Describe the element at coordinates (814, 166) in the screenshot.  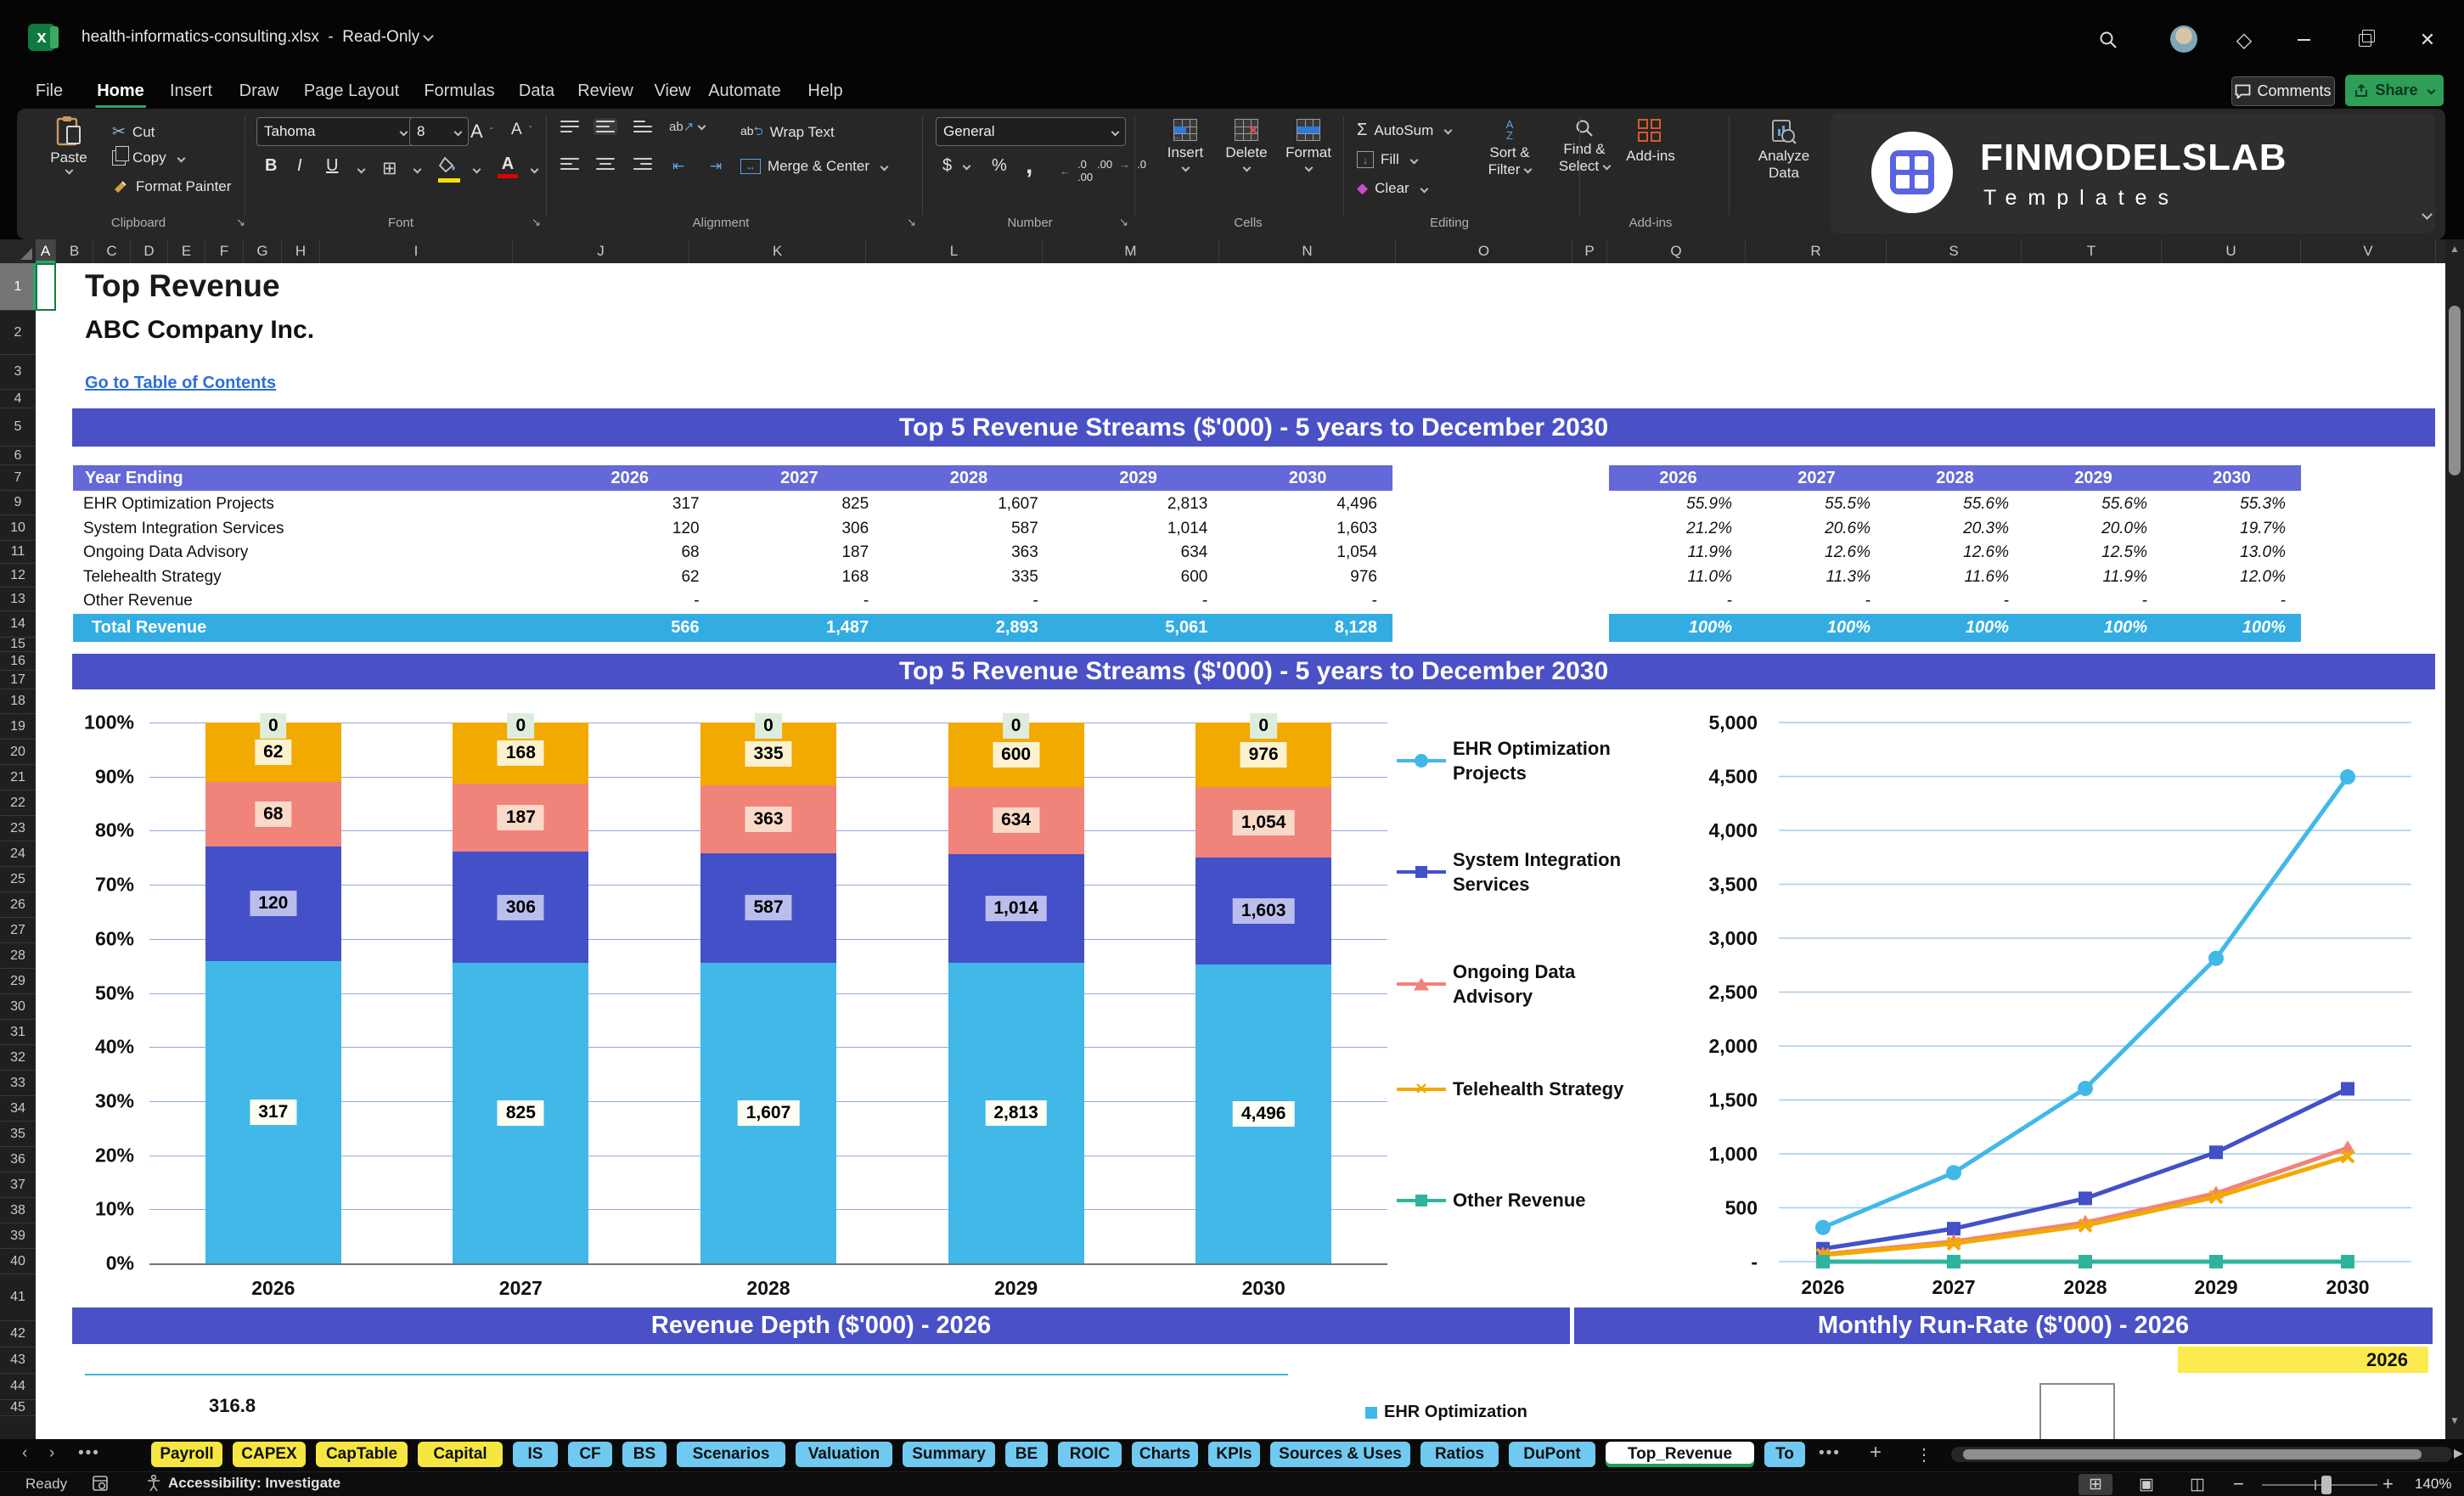
I see `merge-center-button: ↔ Merge & Center` at that location.